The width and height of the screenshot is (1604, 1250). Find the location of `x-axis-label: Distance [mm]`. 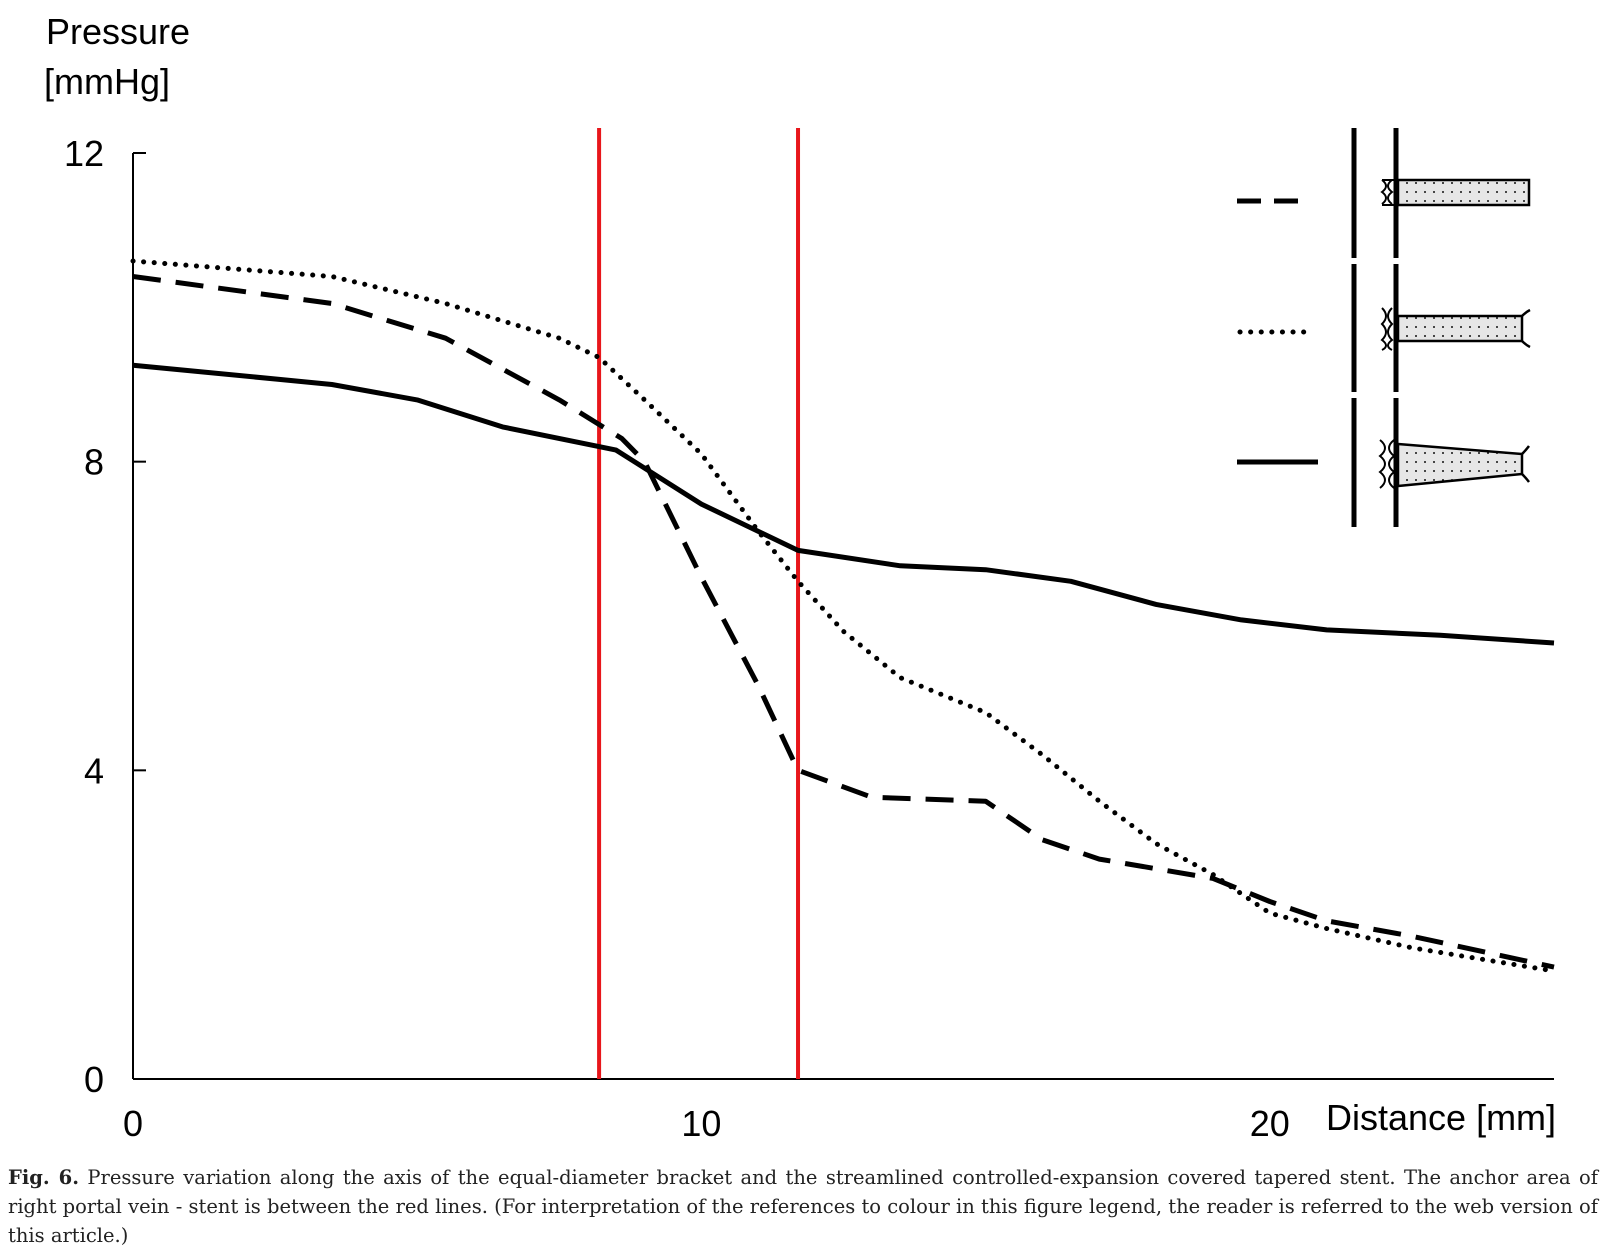

x-axis-label: Distance [mm] is located at coordinates (1441, 1117).